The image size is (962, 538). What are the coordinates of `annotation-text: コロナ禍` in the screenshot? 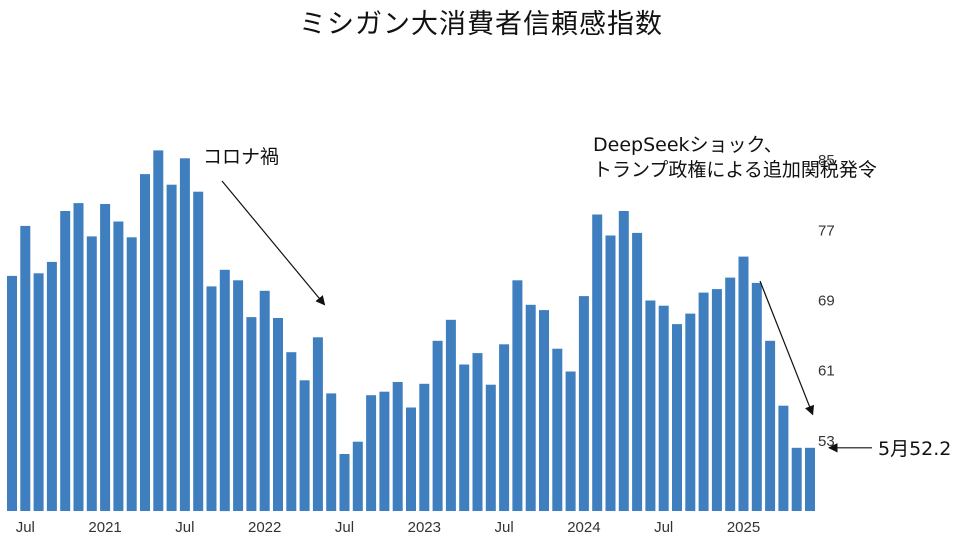 It's located at (241, 157).